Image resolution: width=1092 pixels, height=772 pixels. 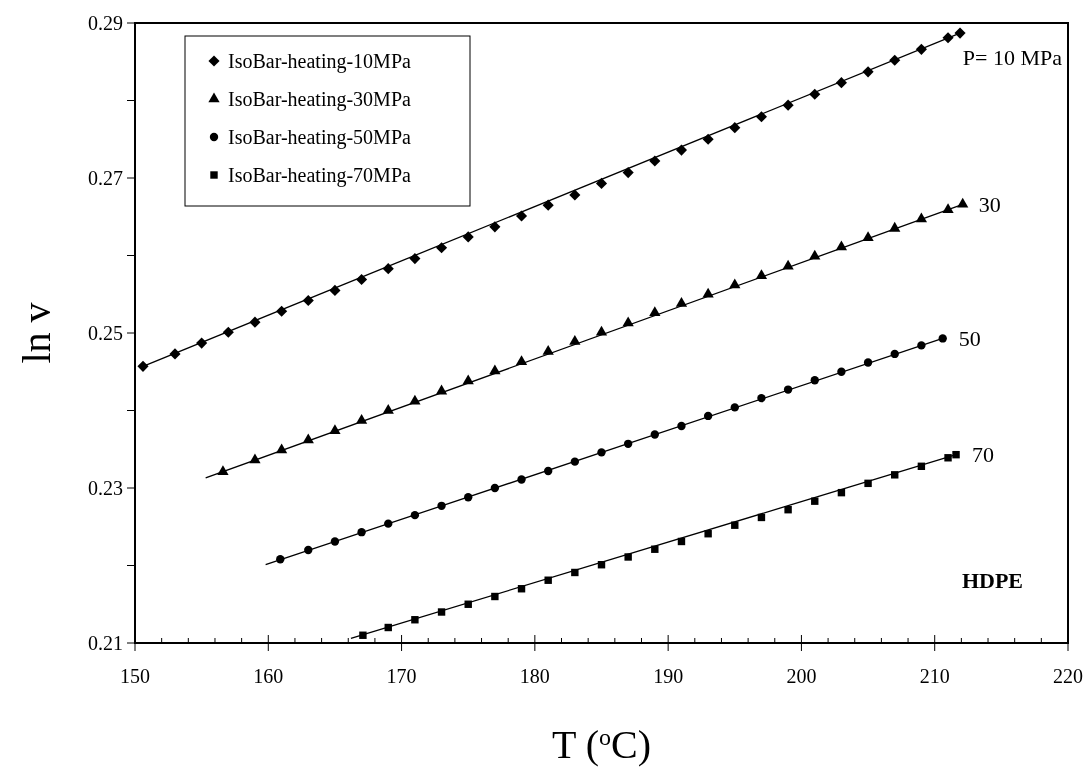 What do you see at coordinates (105, 23) in the screenshot?
I see `y-tick-label: 0.29` at bounding box center [105, 23].